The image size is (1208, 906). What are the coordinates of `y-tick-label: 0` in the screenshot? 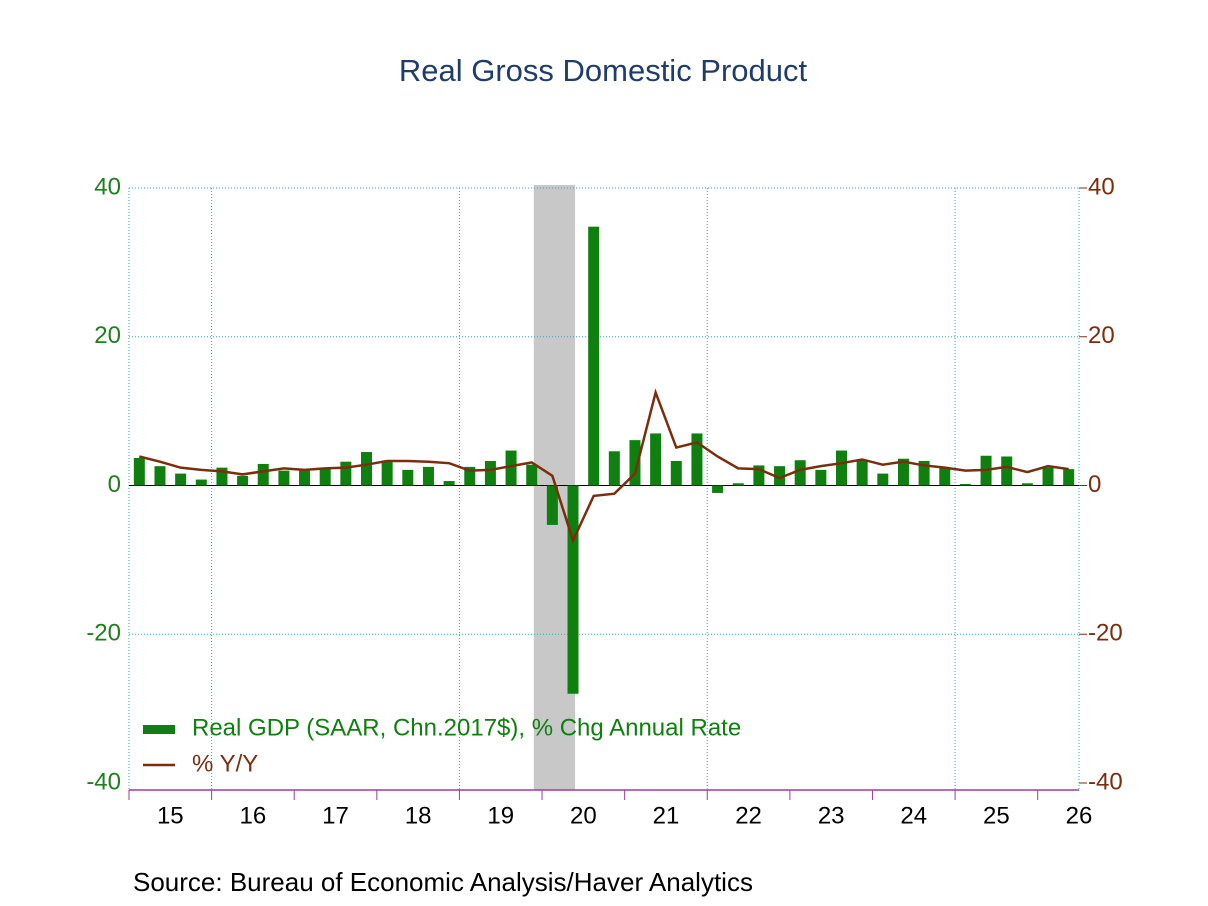 It's located at (114, 484).